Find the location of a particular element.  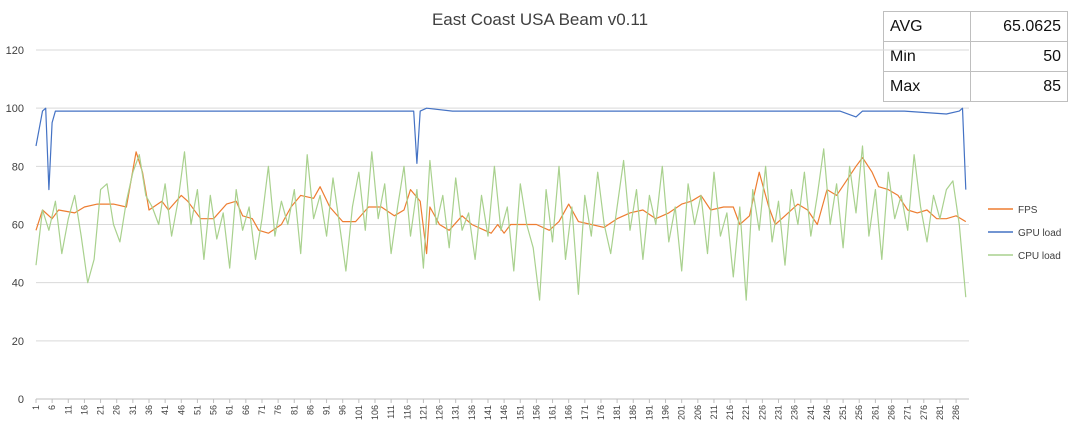

x-tick-label: 286 is located at coordinates (956, 412).